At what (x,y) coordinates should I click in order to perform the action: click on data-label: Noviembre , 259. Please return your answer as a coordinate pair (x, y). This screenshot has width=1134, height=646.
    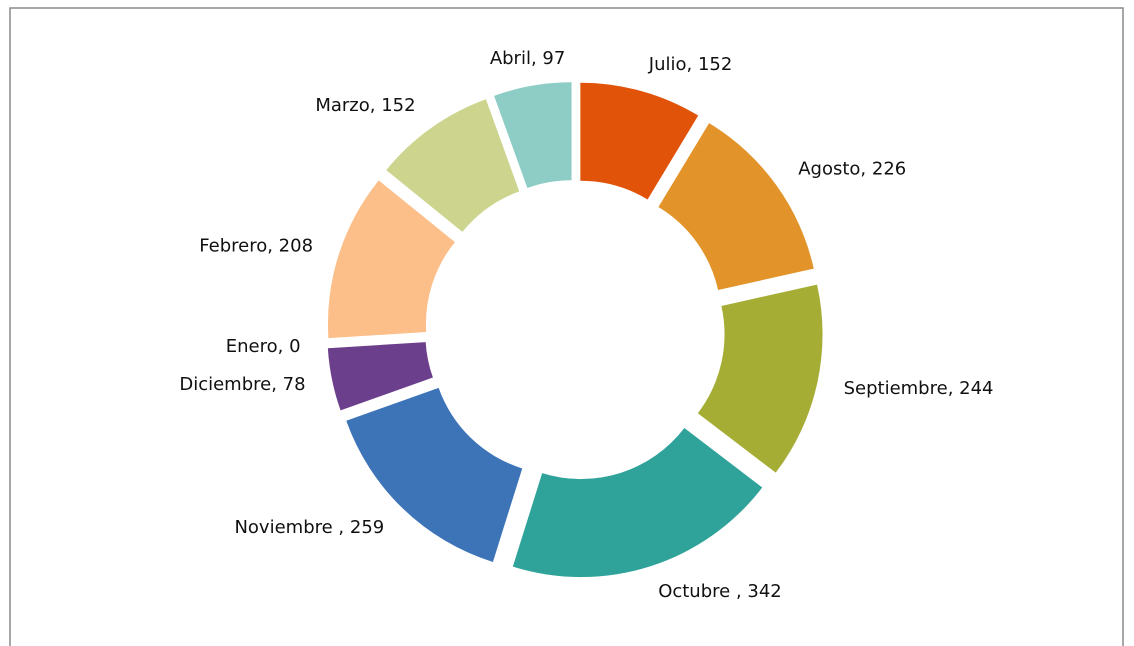
    Looking at the image, I should click on (309, 527).